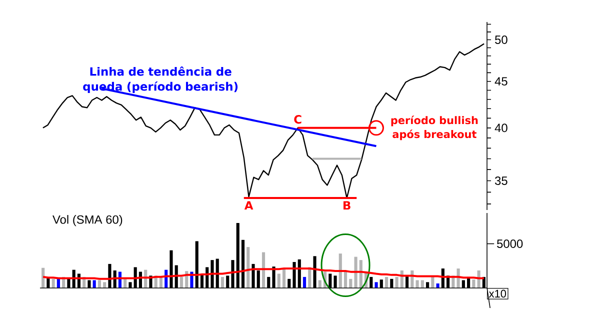 The height and width of the screenshot is (323, 615). I want to click on annotation: período bullish após breakout, so click(434, 128).